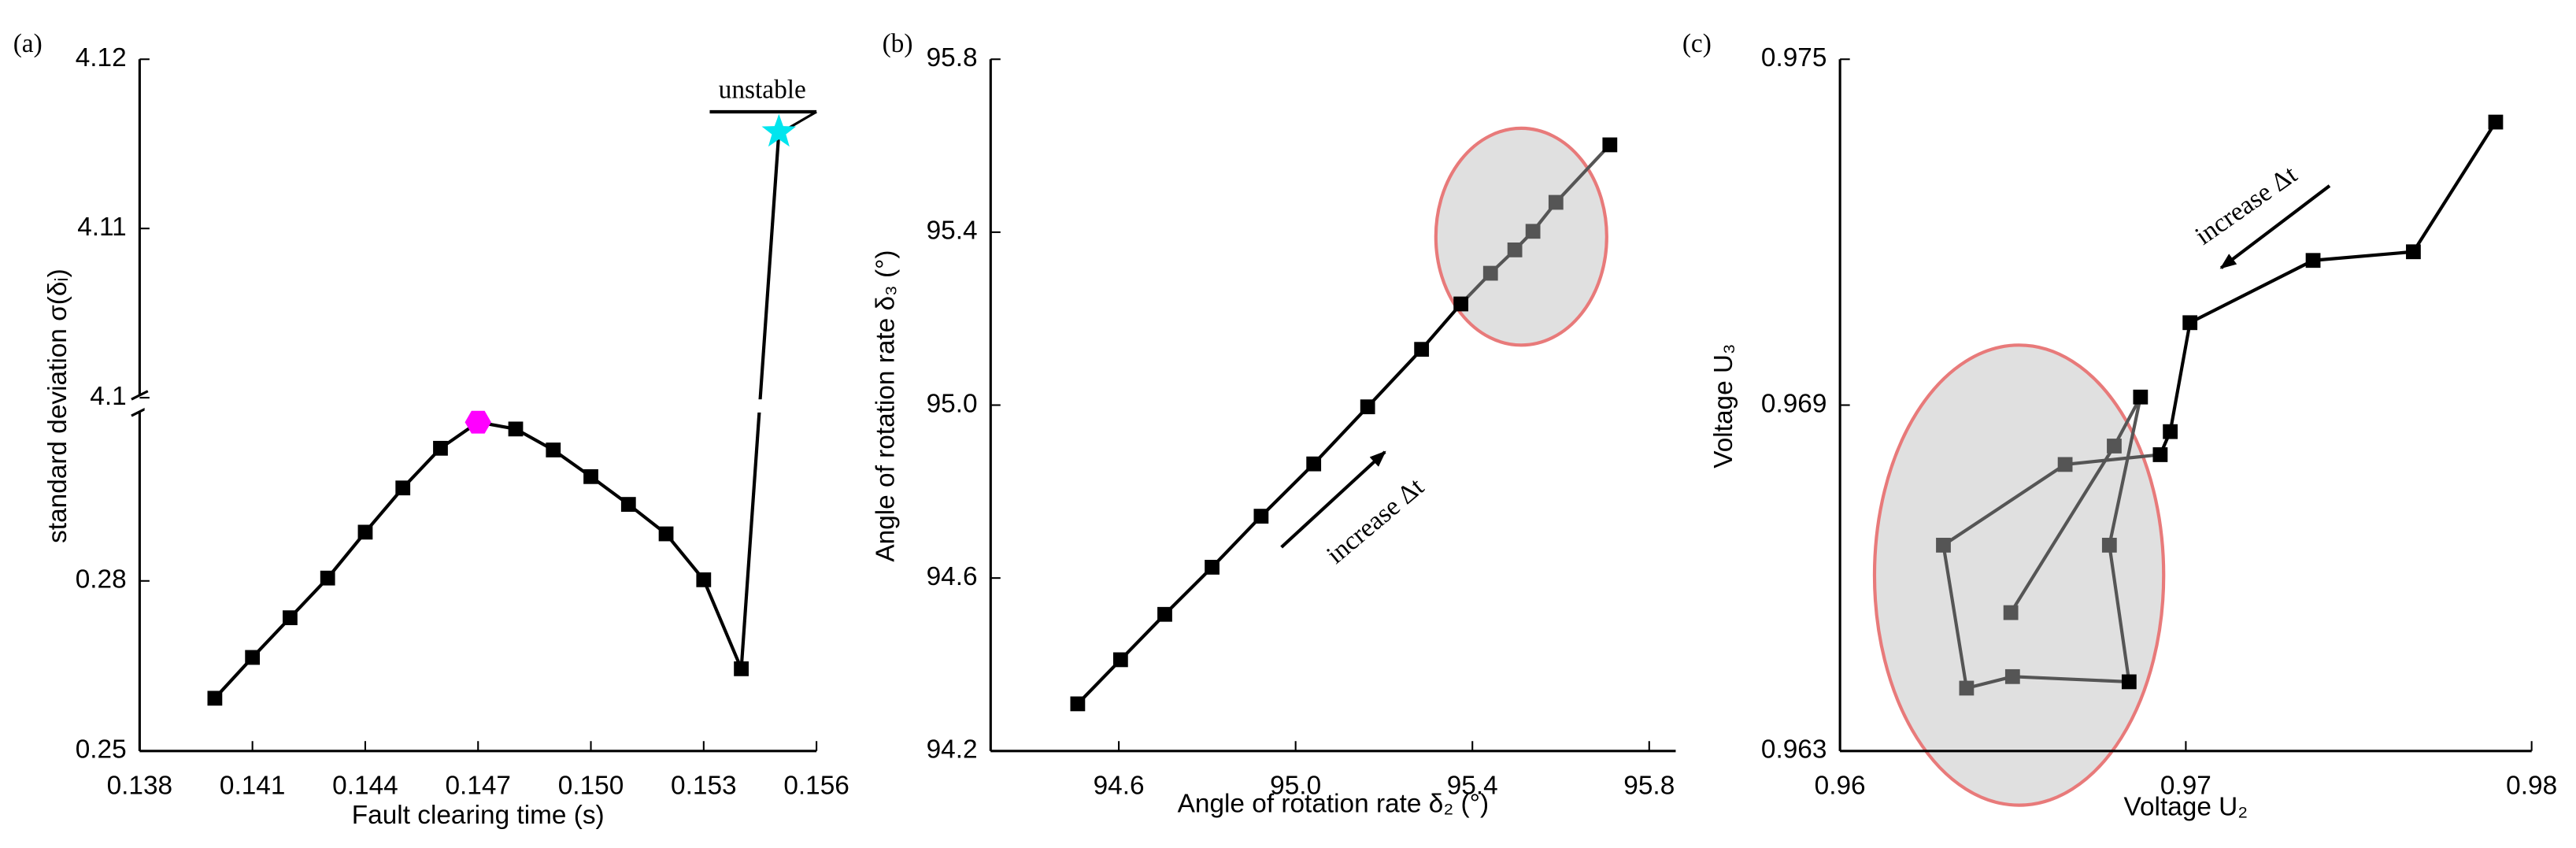 The width and height of the screenshot is (2576, 848). What do you see at coordinates (108, 396) in the screenshot?
I see `y-tick-label: 4.1` at bounding box center [108, 396].